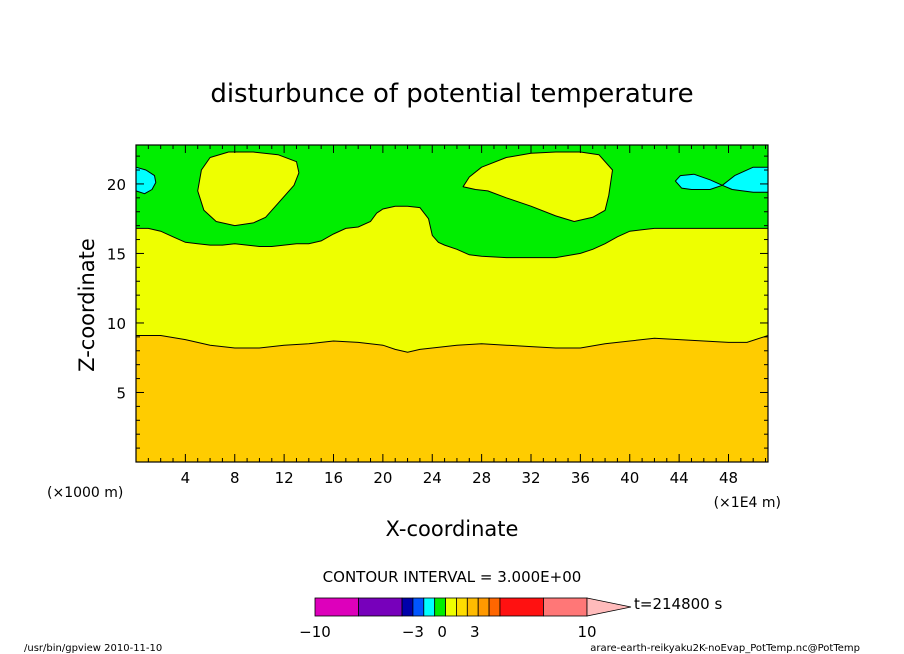 This screenshot has width=904, height=654. What do you see at coordinates (85, 493) in the screenshot?
I see `x-unit-left: (×1000 m)` at bounding box center [85, 493].